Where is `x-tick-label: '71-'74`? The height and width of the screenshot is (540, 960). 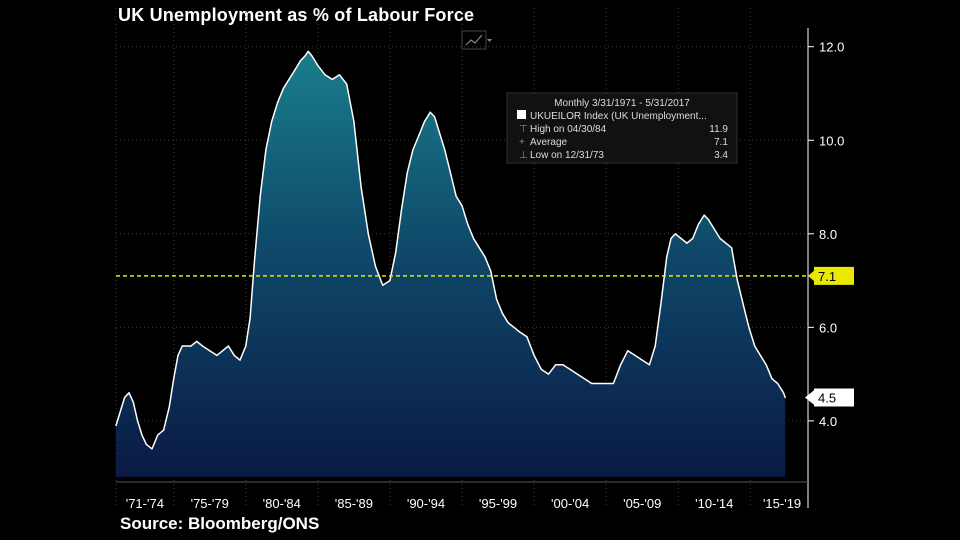 x-tick-label: '71-'74 is located at coordinates (145, 503).